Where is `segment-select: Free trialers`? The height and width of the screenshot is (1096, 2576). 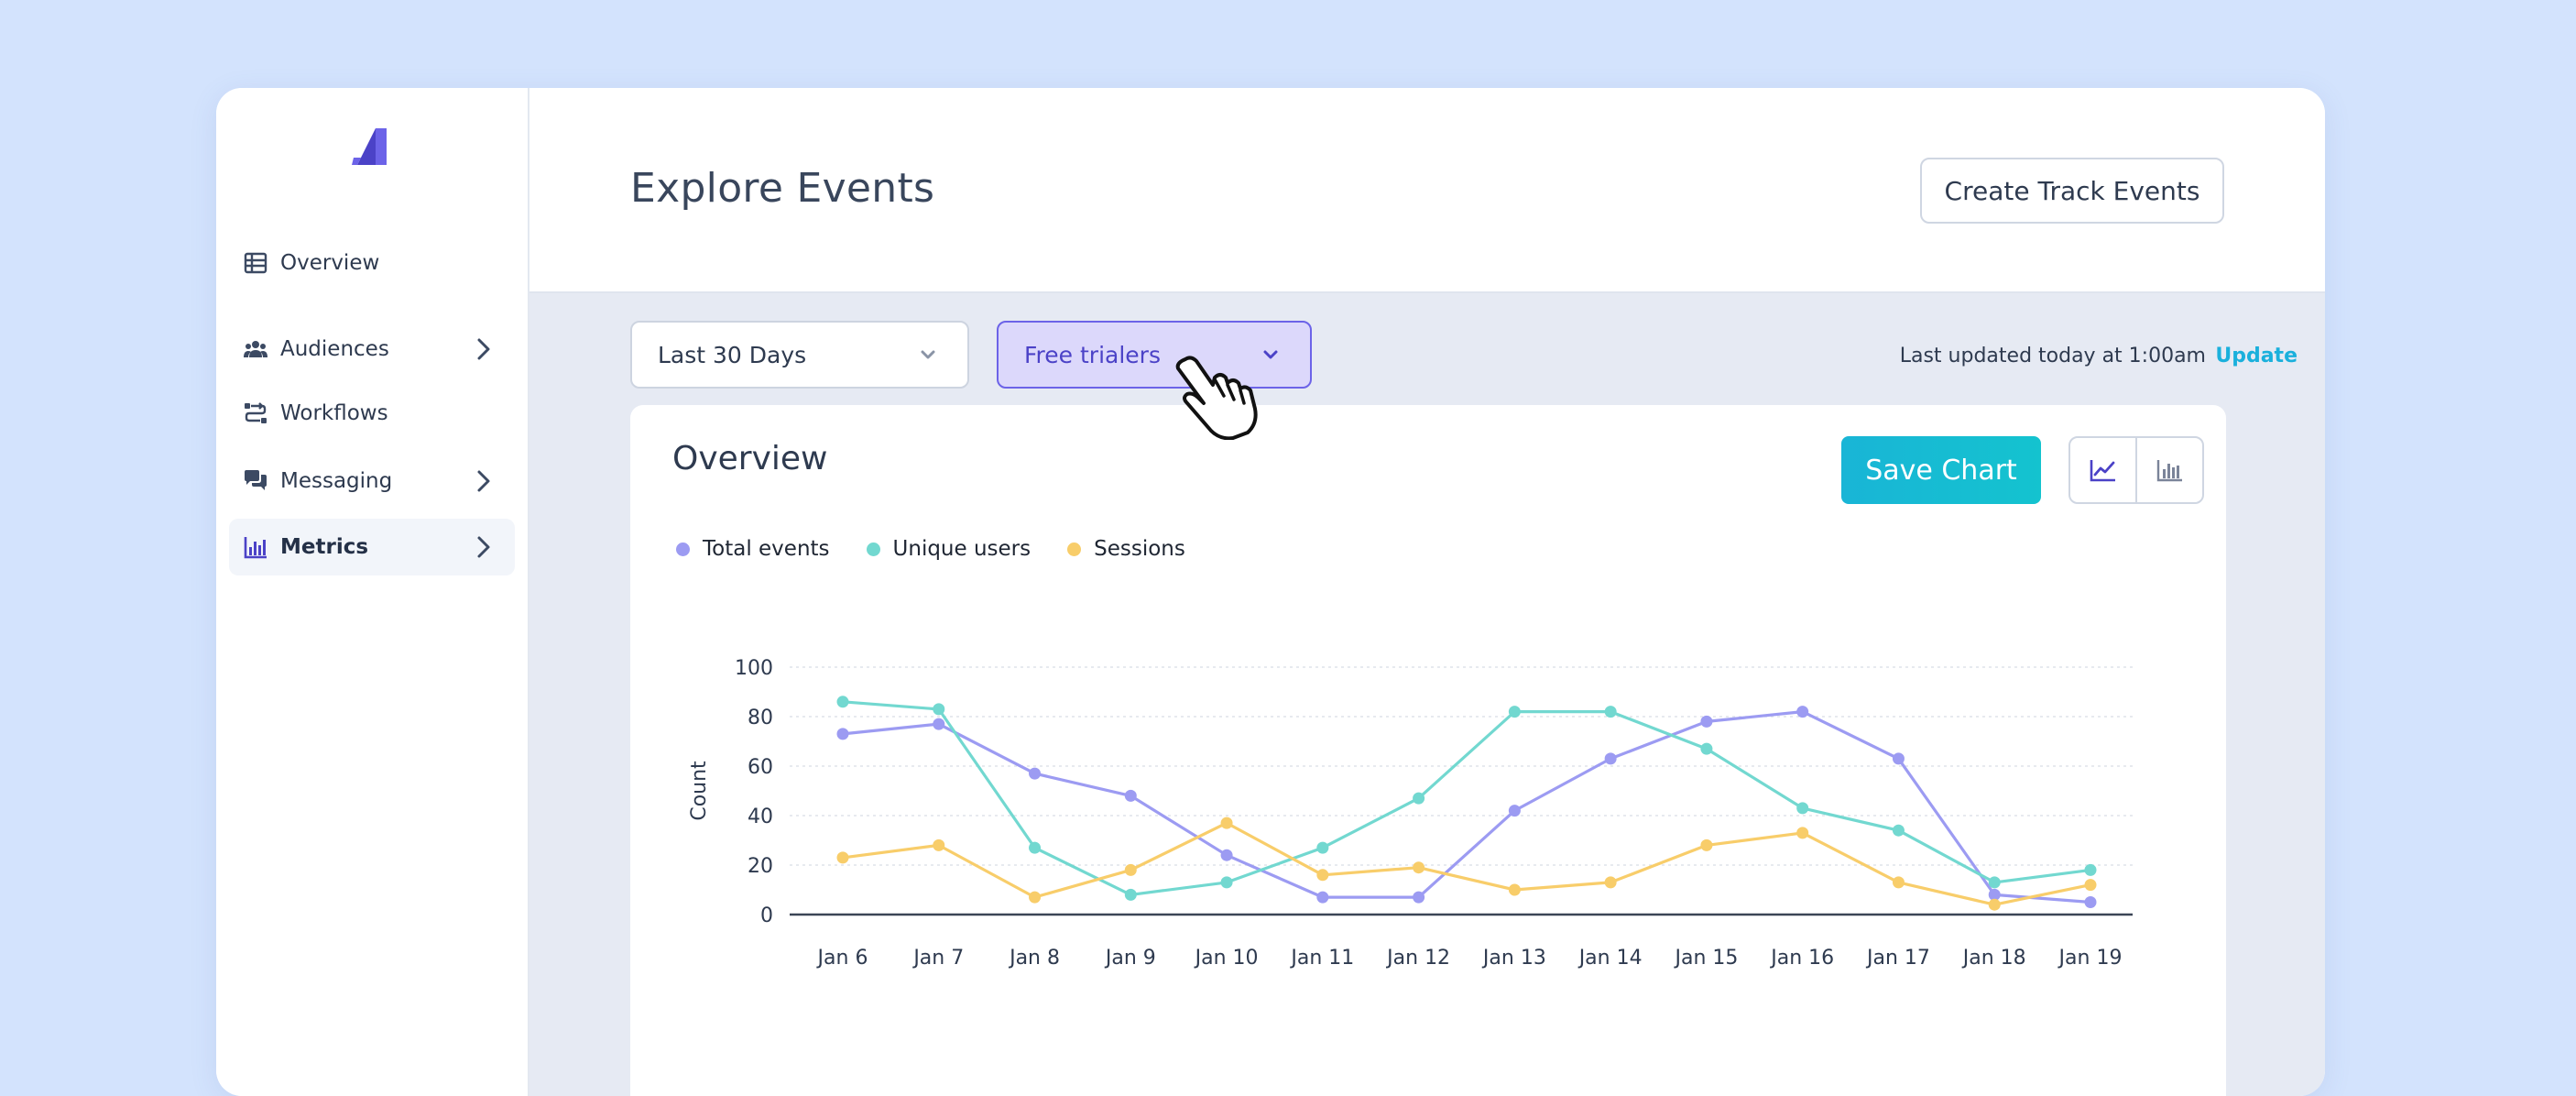 segment-select: Free trialers is located at coordinates (1154, 355).